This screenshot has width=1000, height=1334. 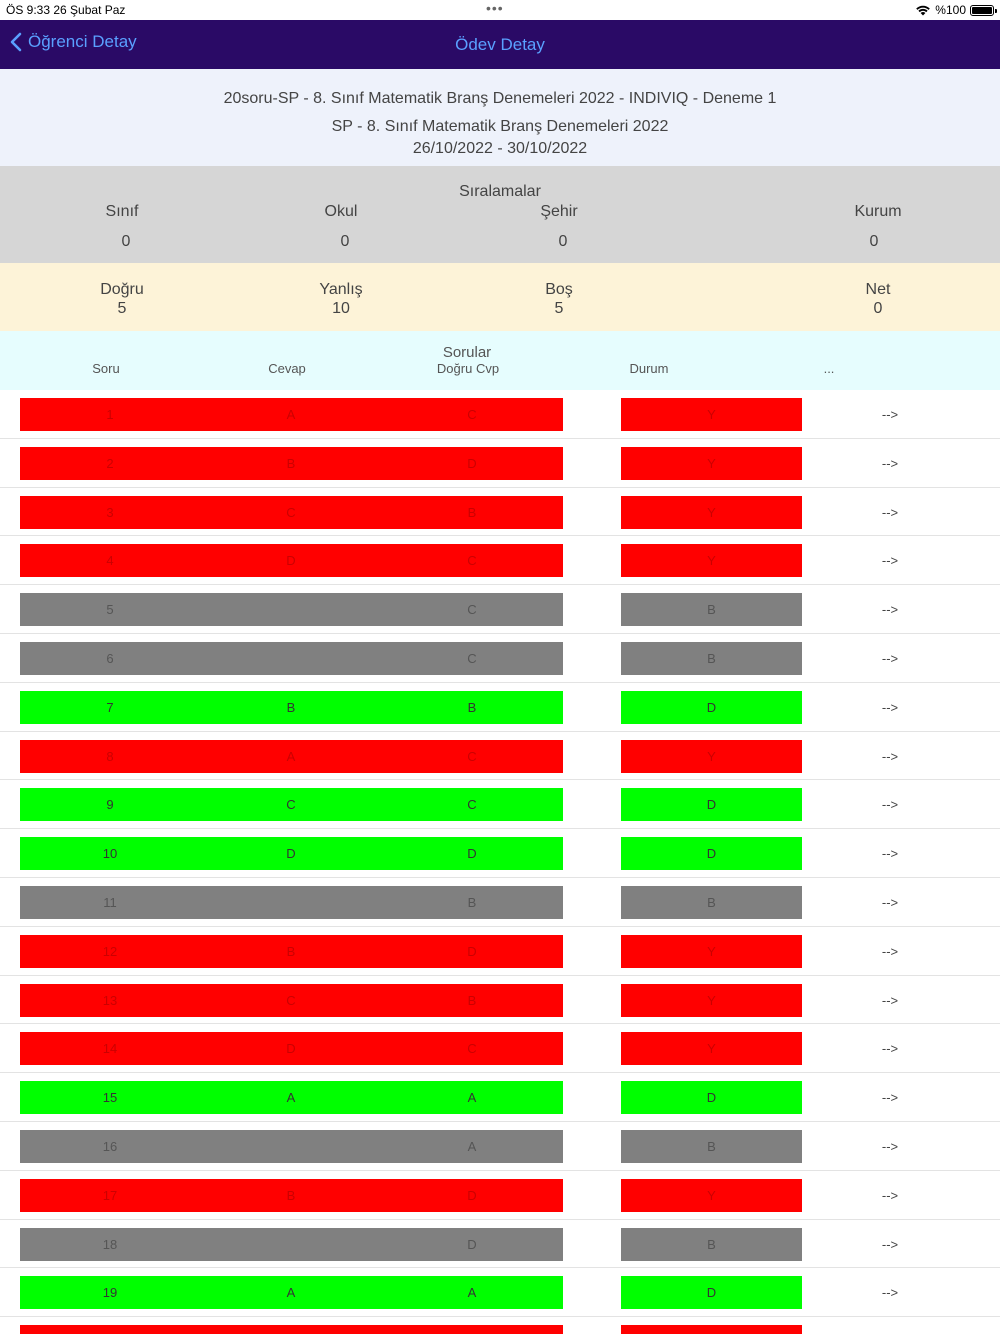 I want to click on question-row: 3 C B Y -->, so click(x=500, y=512).